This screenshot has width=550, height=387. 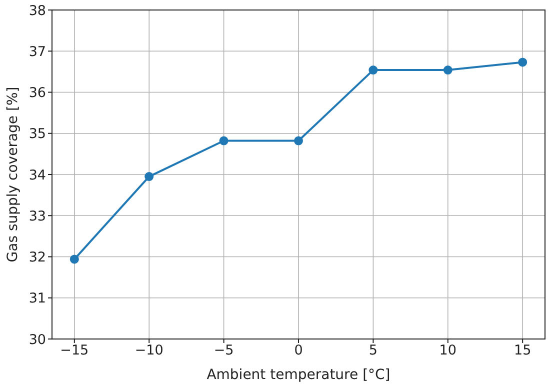 I want to click on x-tick-label: 15, so click(x=523, y=350).